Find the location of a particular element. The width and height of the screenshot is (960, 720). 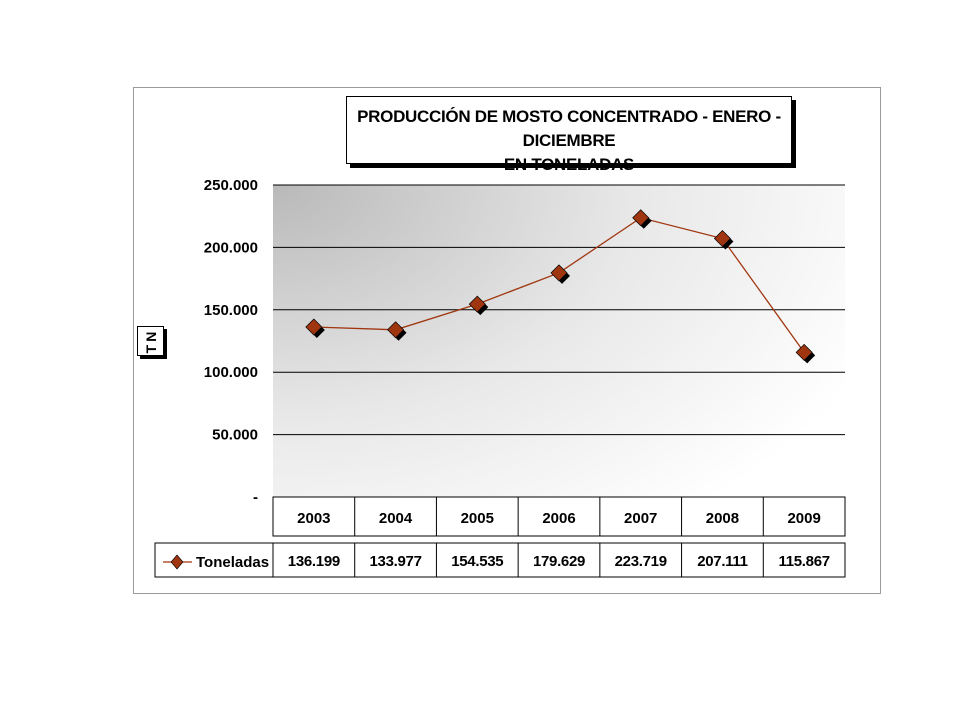

y-tick-label: - is located at coordinates (255, 497).